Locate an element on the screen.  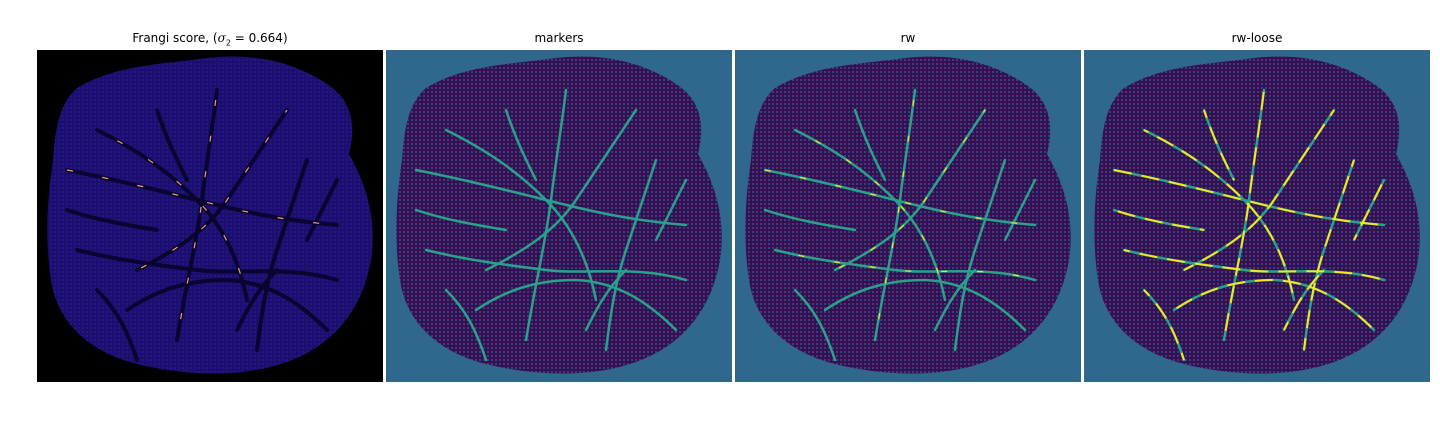
panel-title-markers: markers is located at coordinates (559, 38).